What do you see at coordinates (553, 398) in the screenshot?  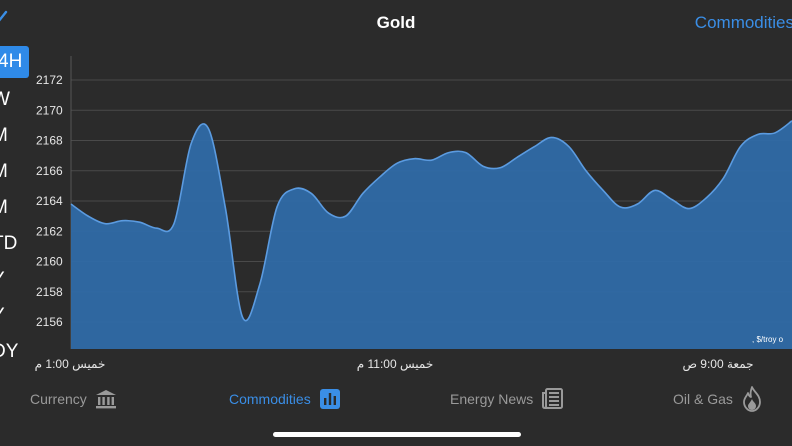 I see `newspaper-icon` at bounding box center [553, 398].